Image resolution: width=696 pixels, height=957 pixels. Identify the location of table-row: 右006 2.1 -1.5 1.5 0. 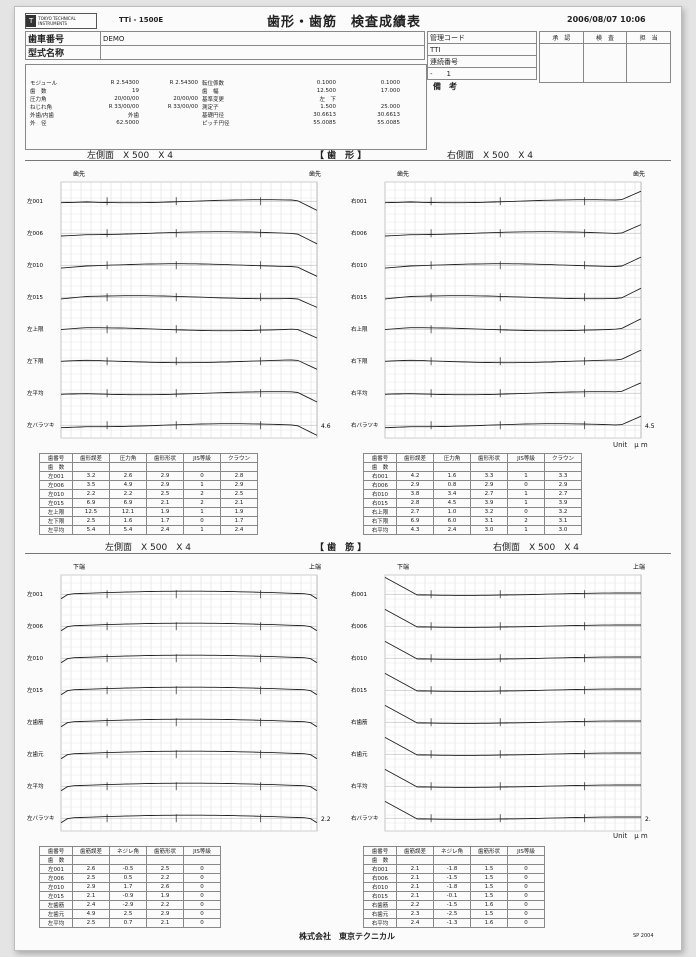
(454, 878).